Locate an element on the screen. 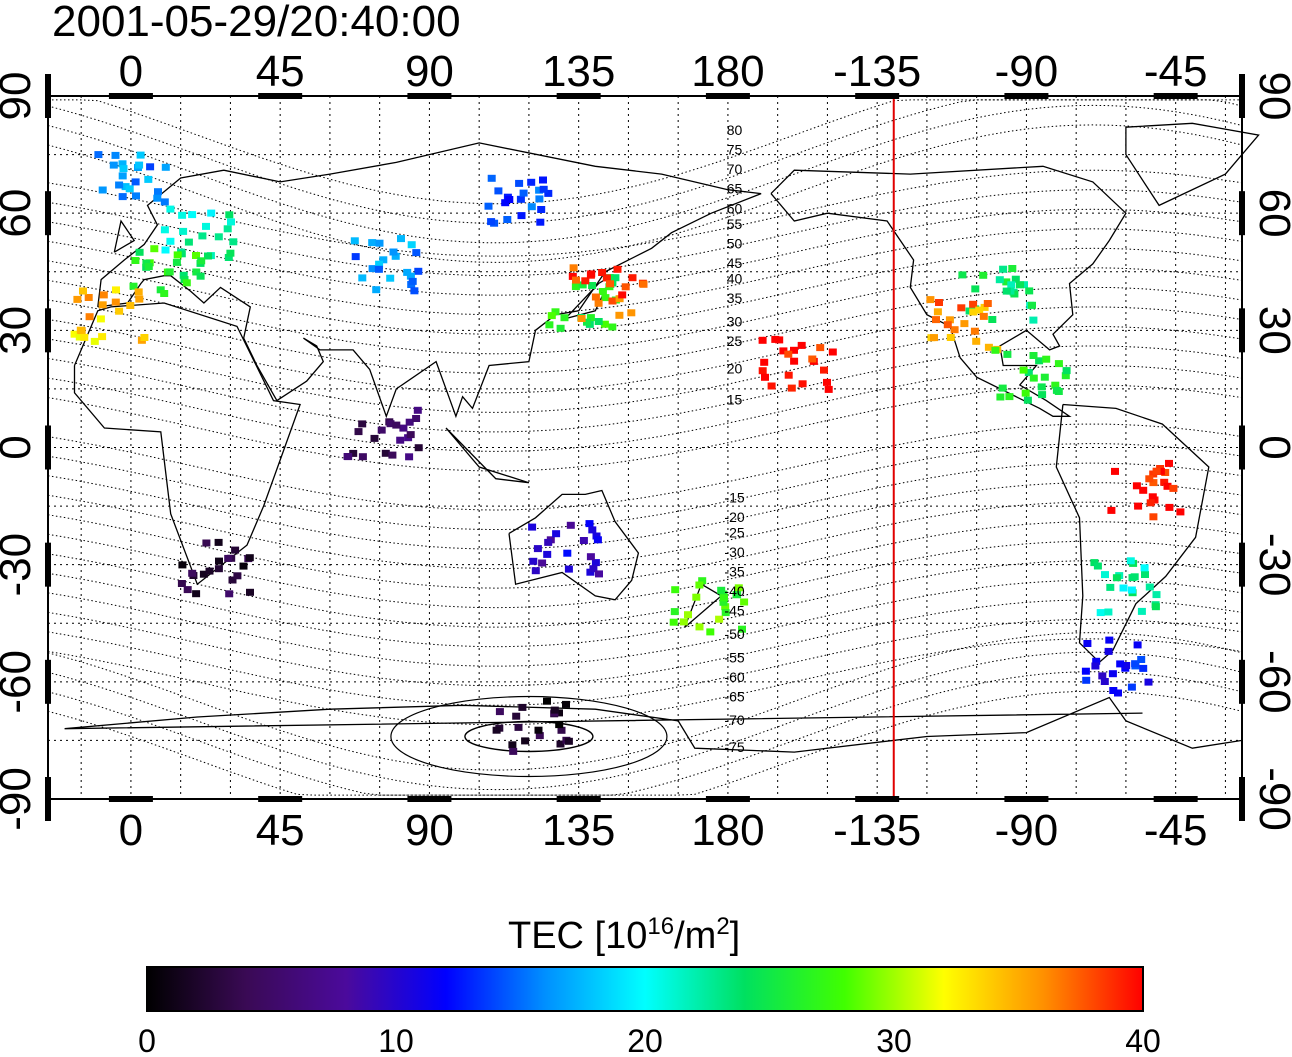 The width and height of the screenshot is (1292, 1057). magnetic-latitude-label: 20 is located at coordinates (735, 368).